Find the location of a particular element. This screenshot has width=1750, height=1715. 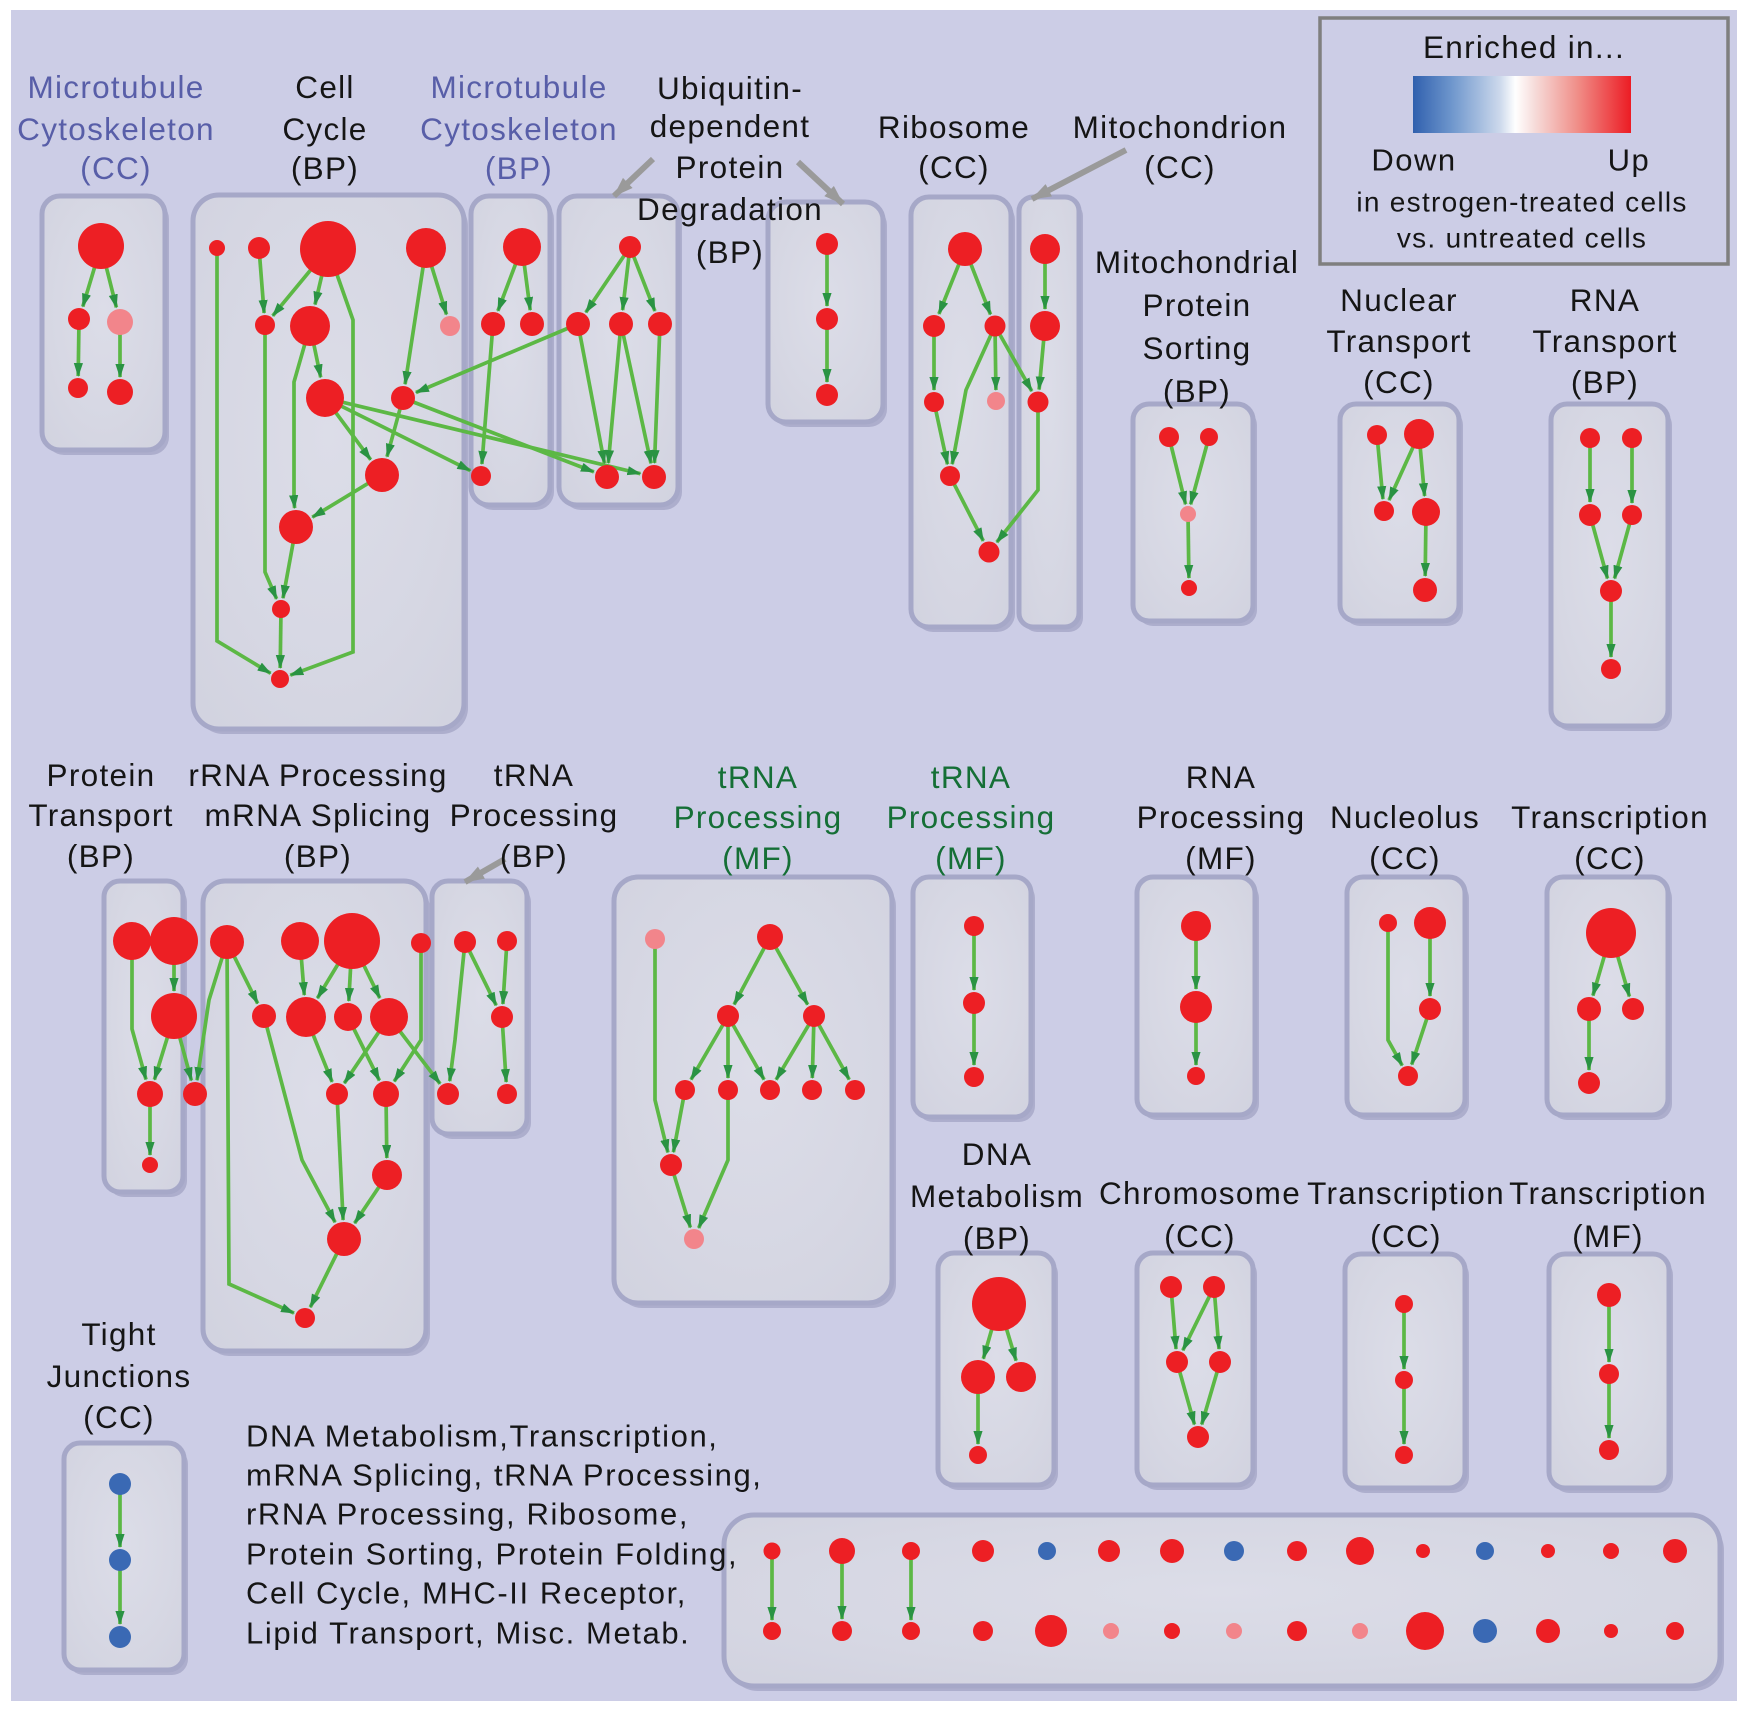

svg-text: in estrogen-treated cells is located at coordinates (1521, 202).